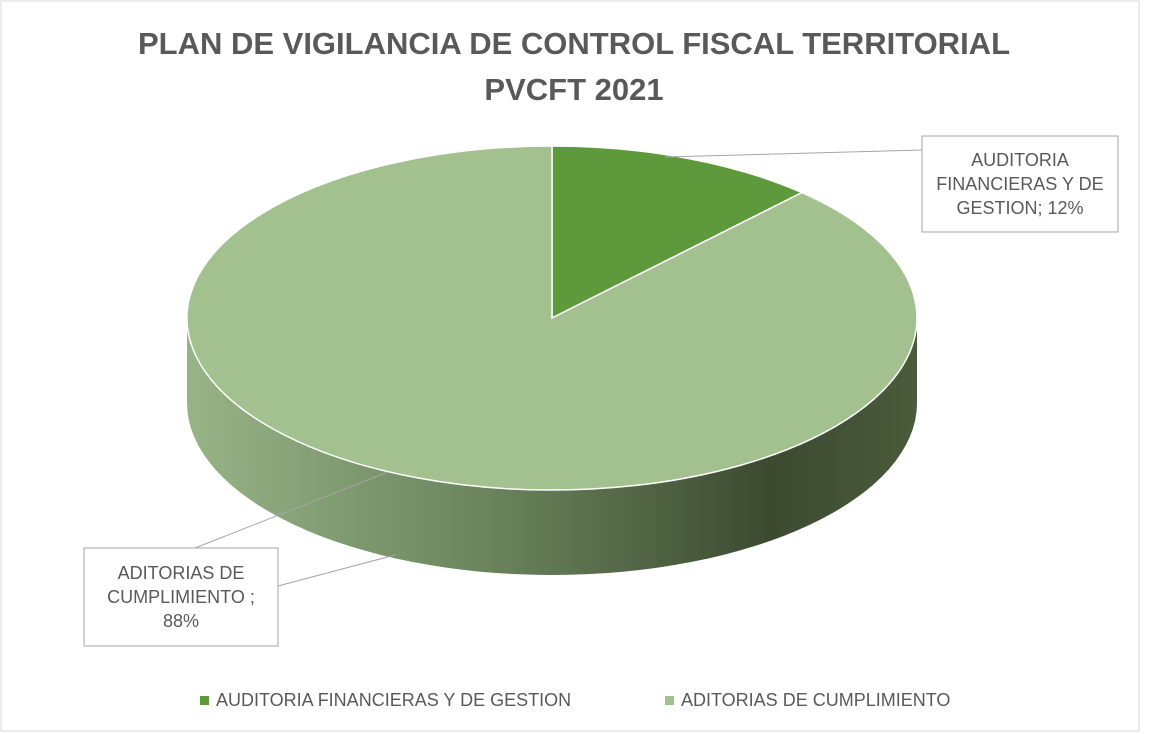  I want to click on legend-label: AUDITORIA FINANCIERAS Y DE GESTION, so click(393, 700).